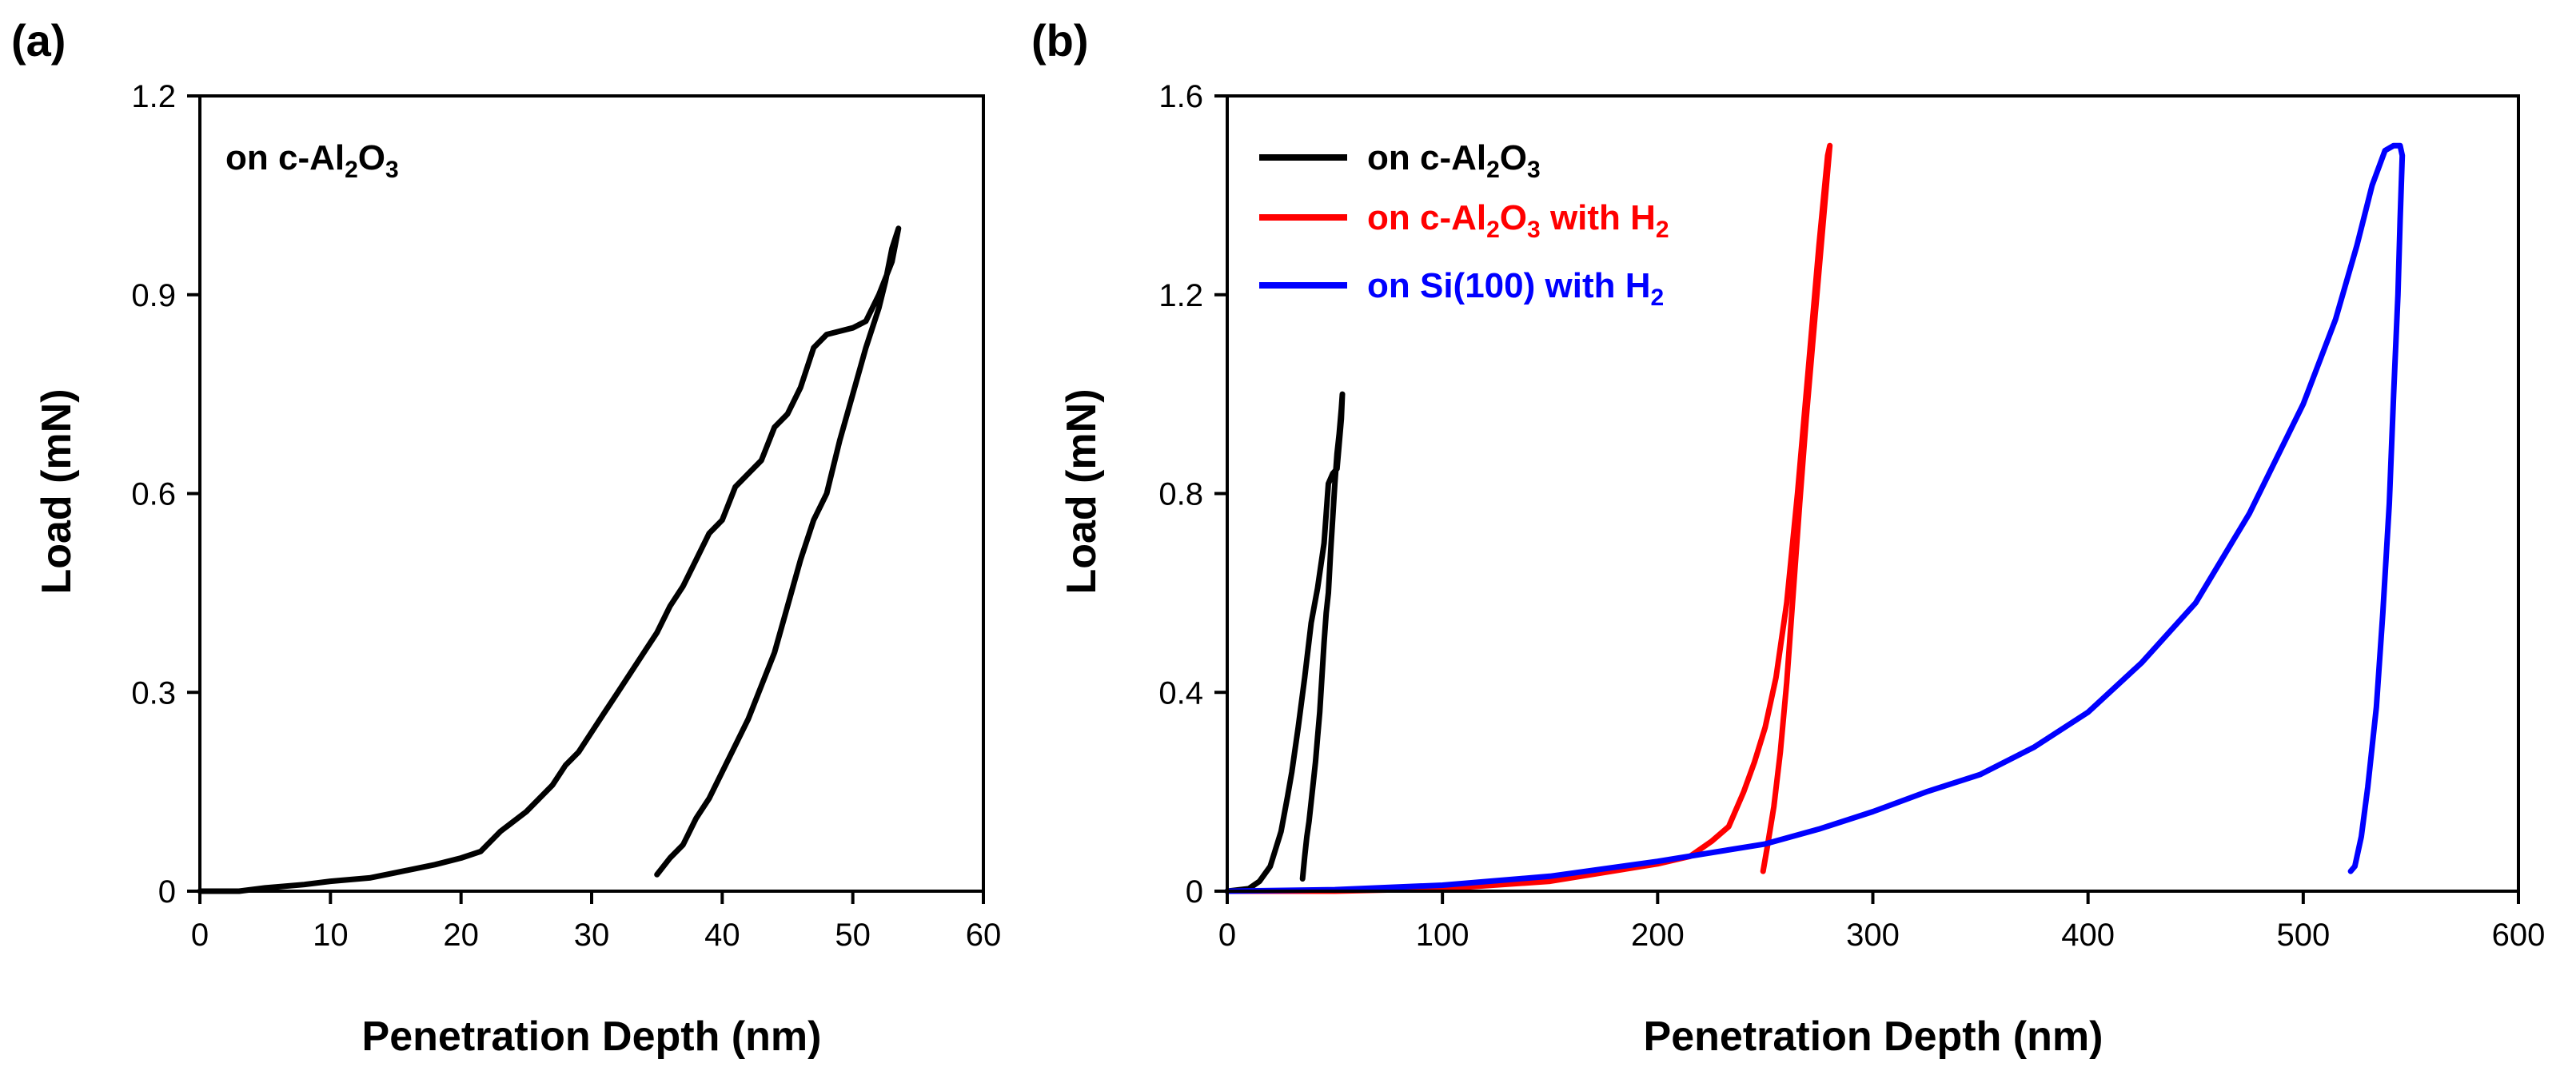  I want to click on panel-a-annotation-main: on c-Al, so click(285, 157).